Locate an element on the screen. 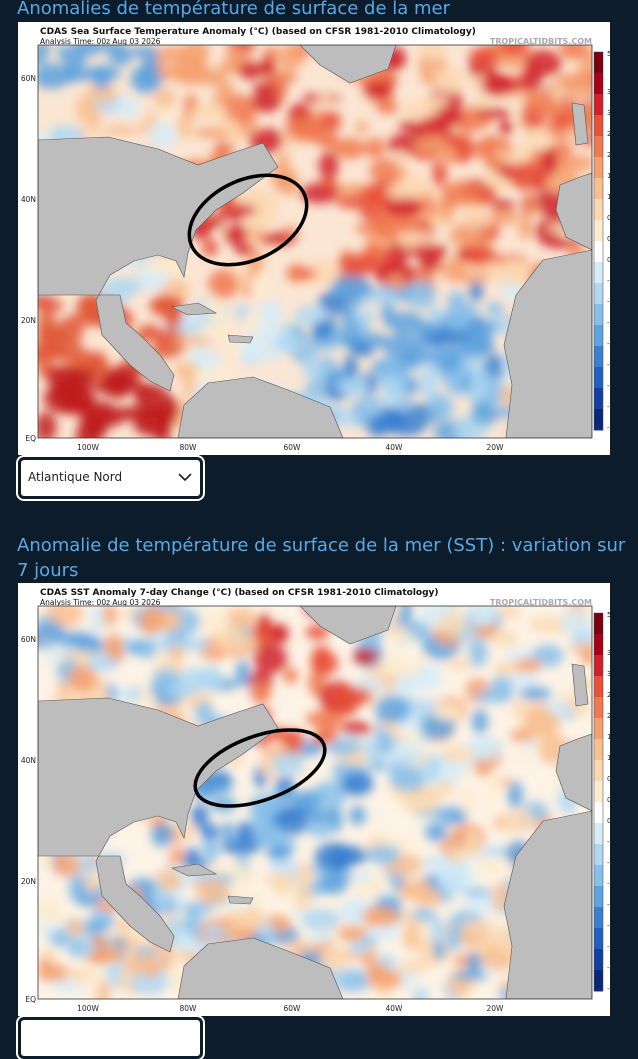  region-dropdown is located at coordinates (110, 1037).